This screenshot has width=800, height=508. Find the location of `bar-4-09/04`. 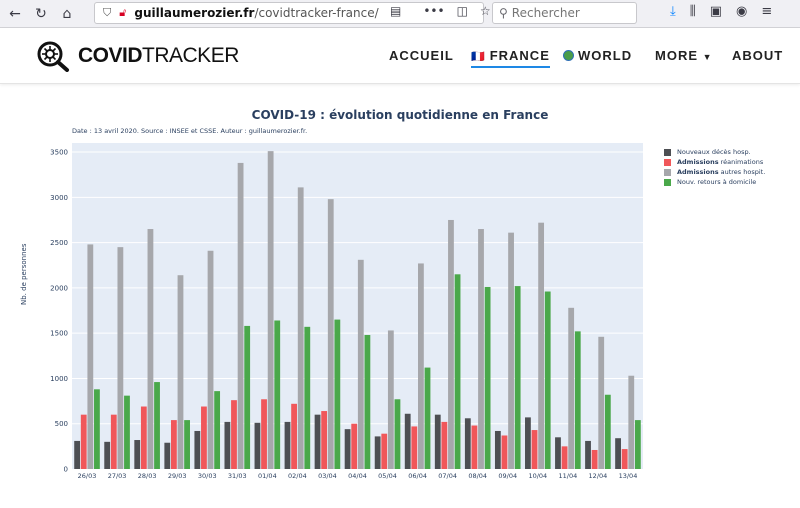

bar-4-09/04 is located at coordinates (517, 377).